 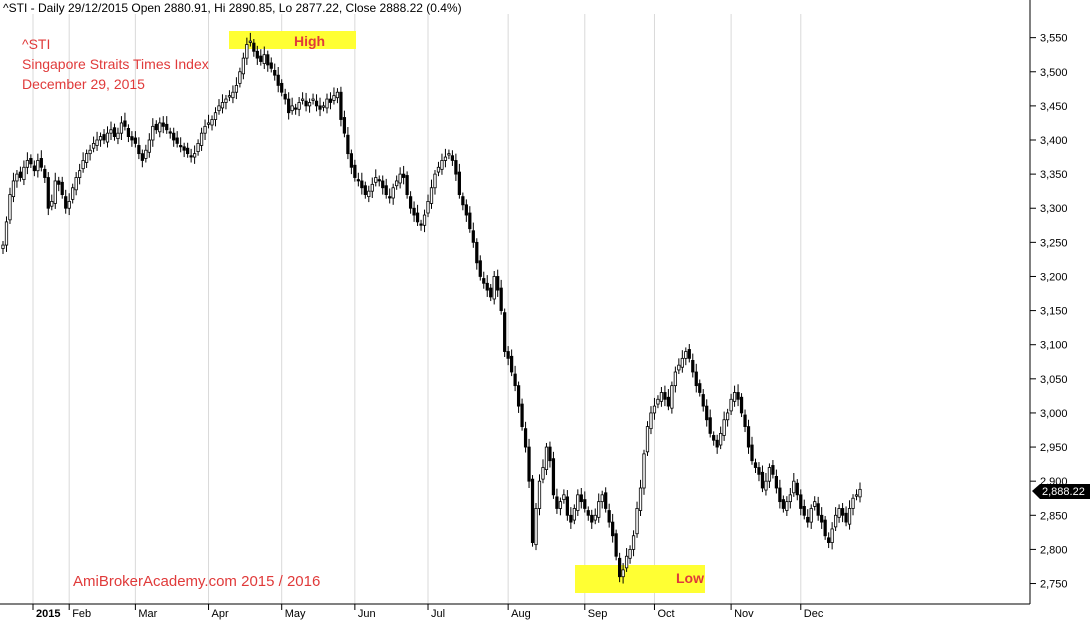 What do you see at coordinates (1054, 141) in the screenshot?
I see `y-tick-label: 3,400` at bounding box center [1054, 141].